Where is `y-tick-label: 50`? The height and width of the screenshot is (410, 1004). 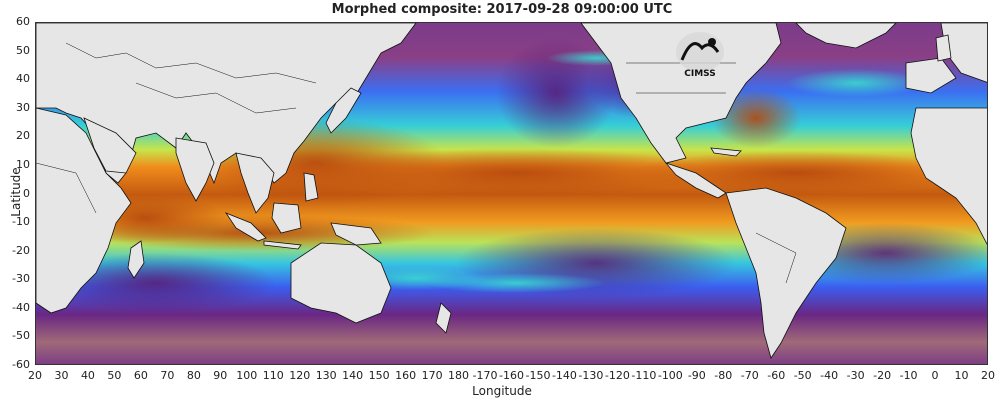
y-tick-label: 50 is located at coordinates (23, 50).